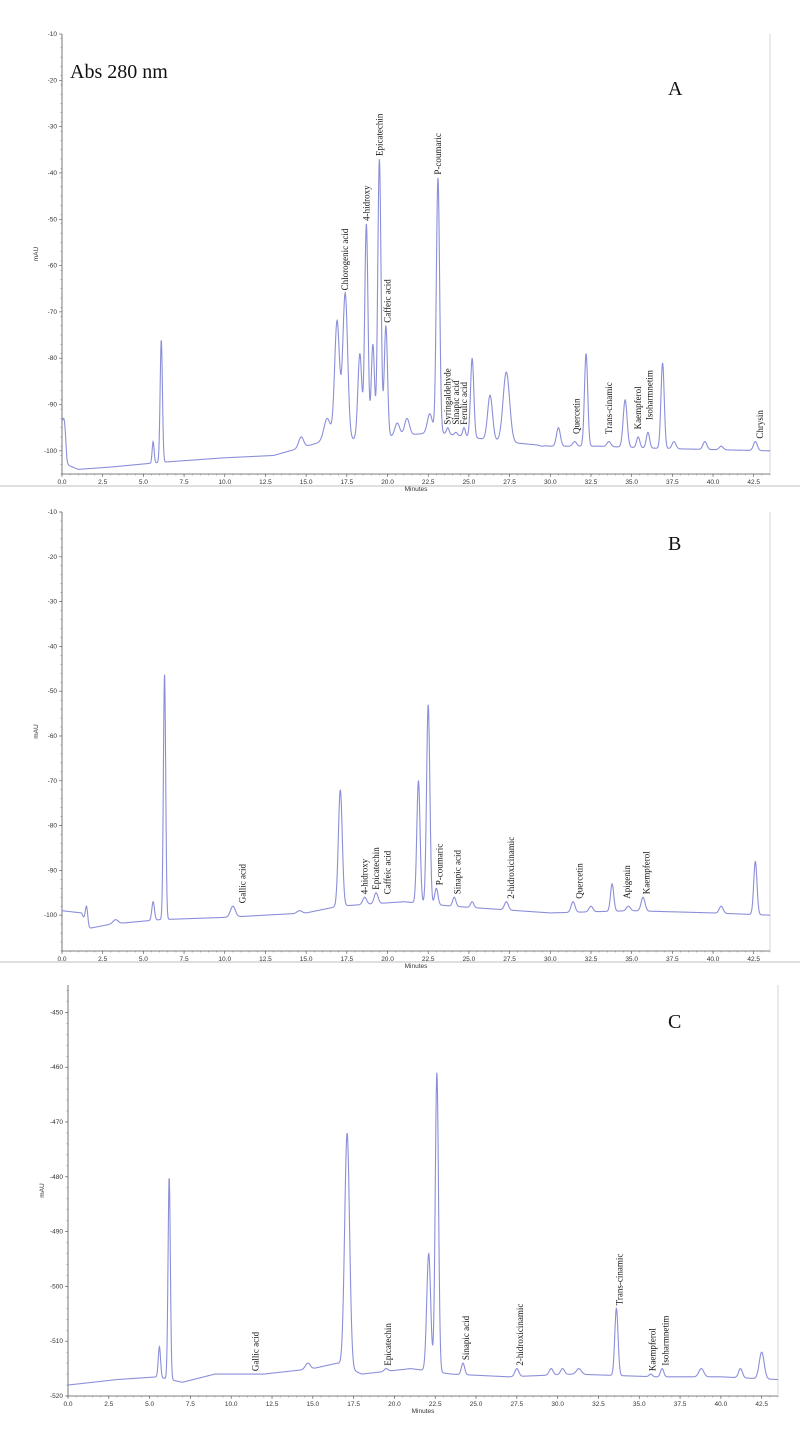 The image size is (800, 1434). Describe the element at coordinates (56, 1122) in the screenshot. I see `y-tick-label-c: -470` at that location.